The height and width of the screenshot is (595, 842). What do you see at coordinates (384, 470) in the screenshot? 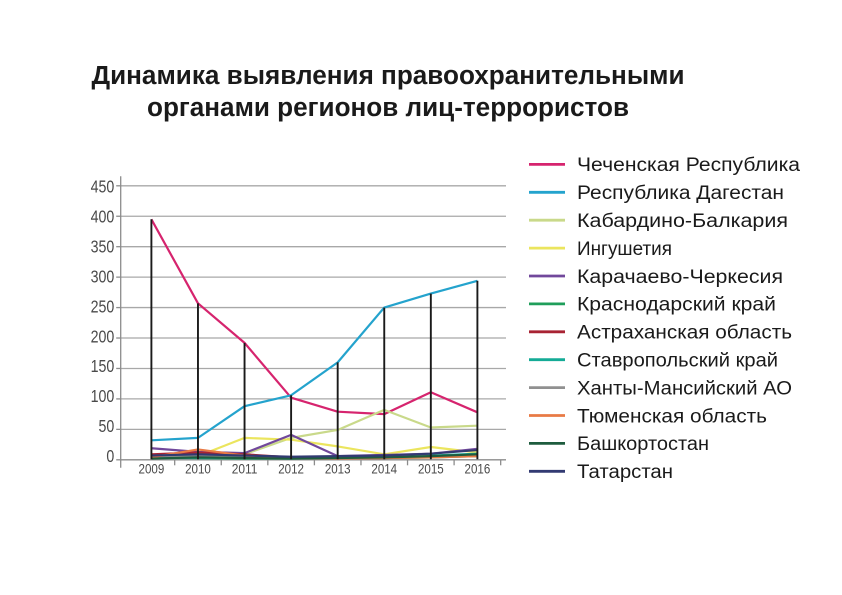
I see `svg-text: 2014` at bounding box center [384, 470].